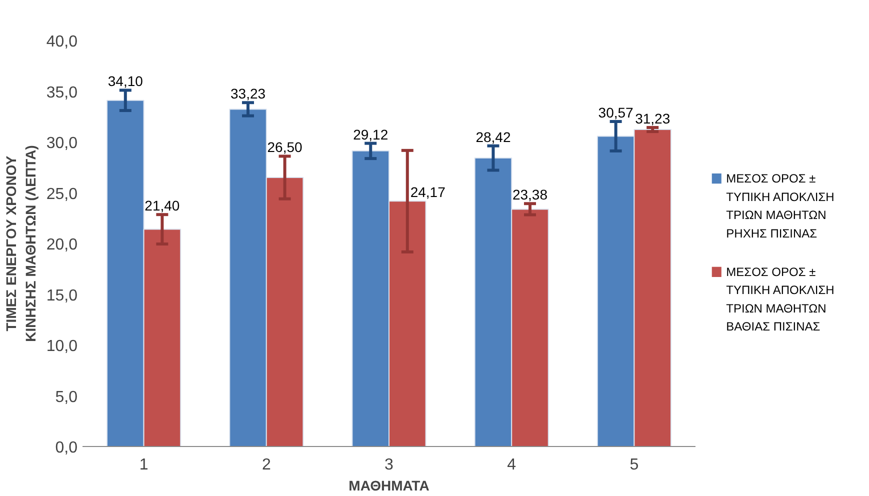  I want to click on data-label: 21,40, so click(162, 206).